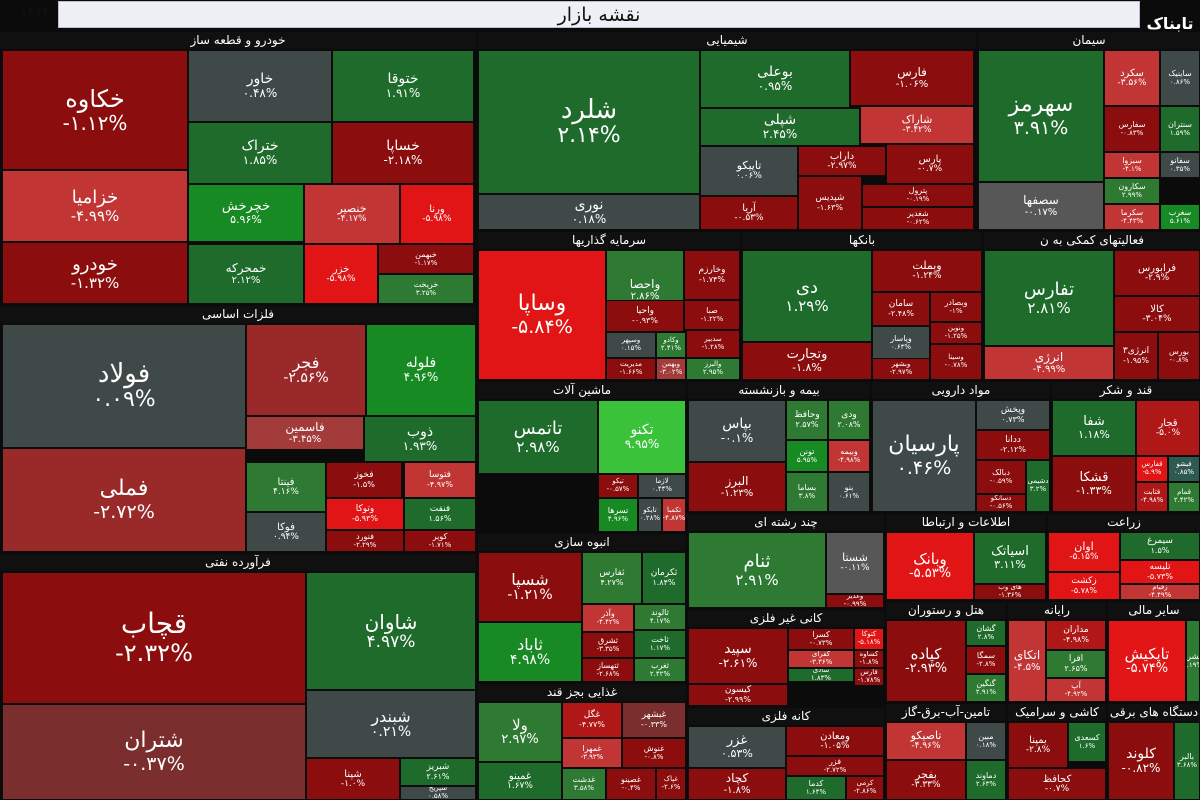 This screenshot has height=800, width=1200. What do you see at coordinates (956, 307) in the screenshot?
I see `stock-tile: وبصادر -۱%` at bounding box center [956, 307].